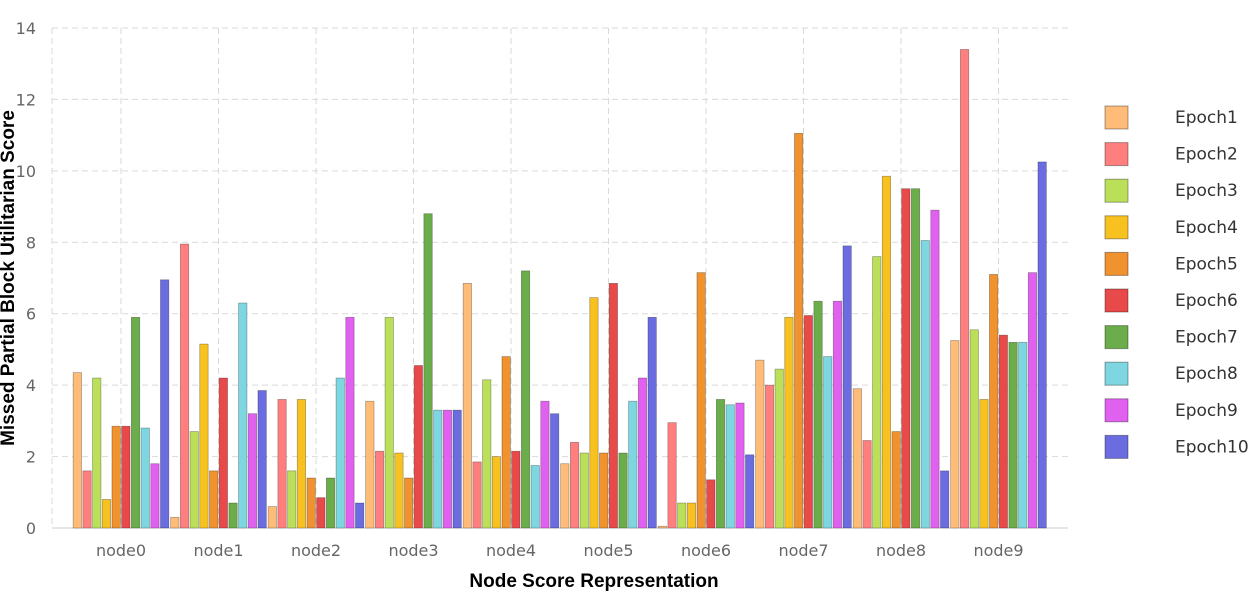 The image size is (1258, 594). Describe the element at coordinates (316, 550) in the screenshot. I see `x-tick-label: node2` at that location.